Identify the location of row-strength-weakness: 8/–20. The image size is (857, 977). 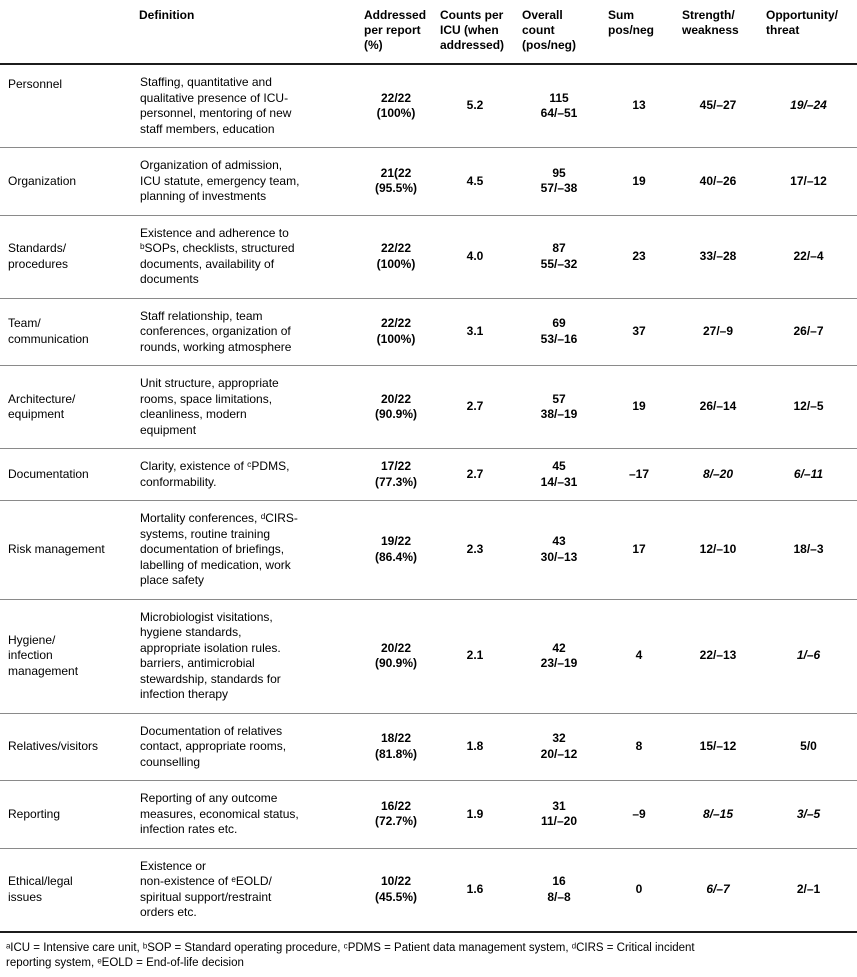
(718, 474).